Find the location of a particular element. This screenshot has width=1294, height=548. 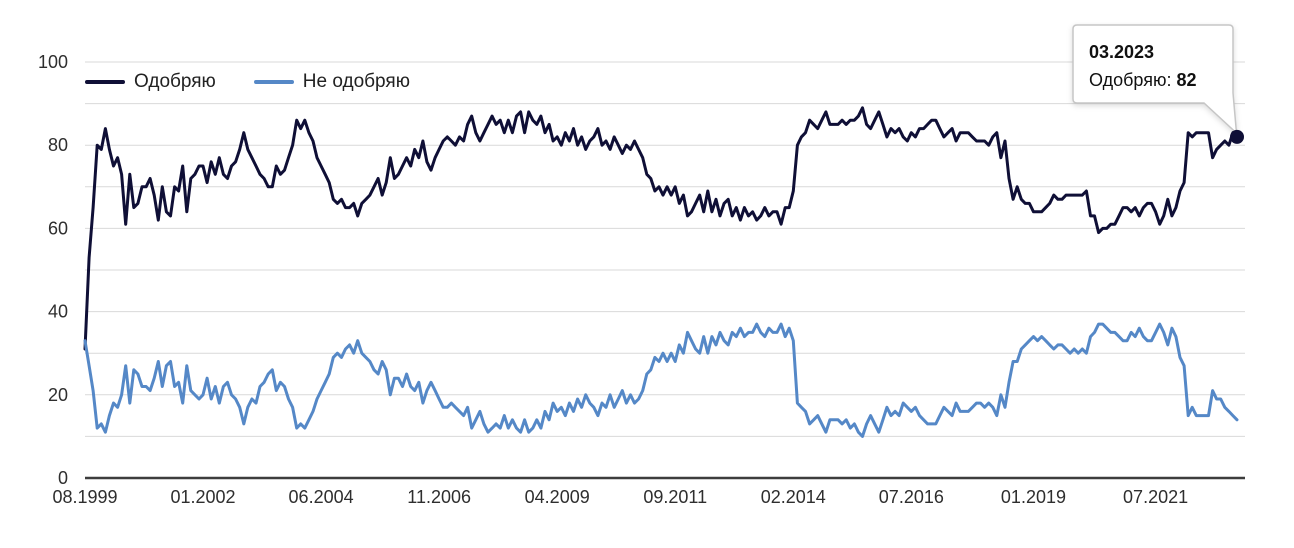

svg-text: 01.2019 is located at coordinates (1033, 497).